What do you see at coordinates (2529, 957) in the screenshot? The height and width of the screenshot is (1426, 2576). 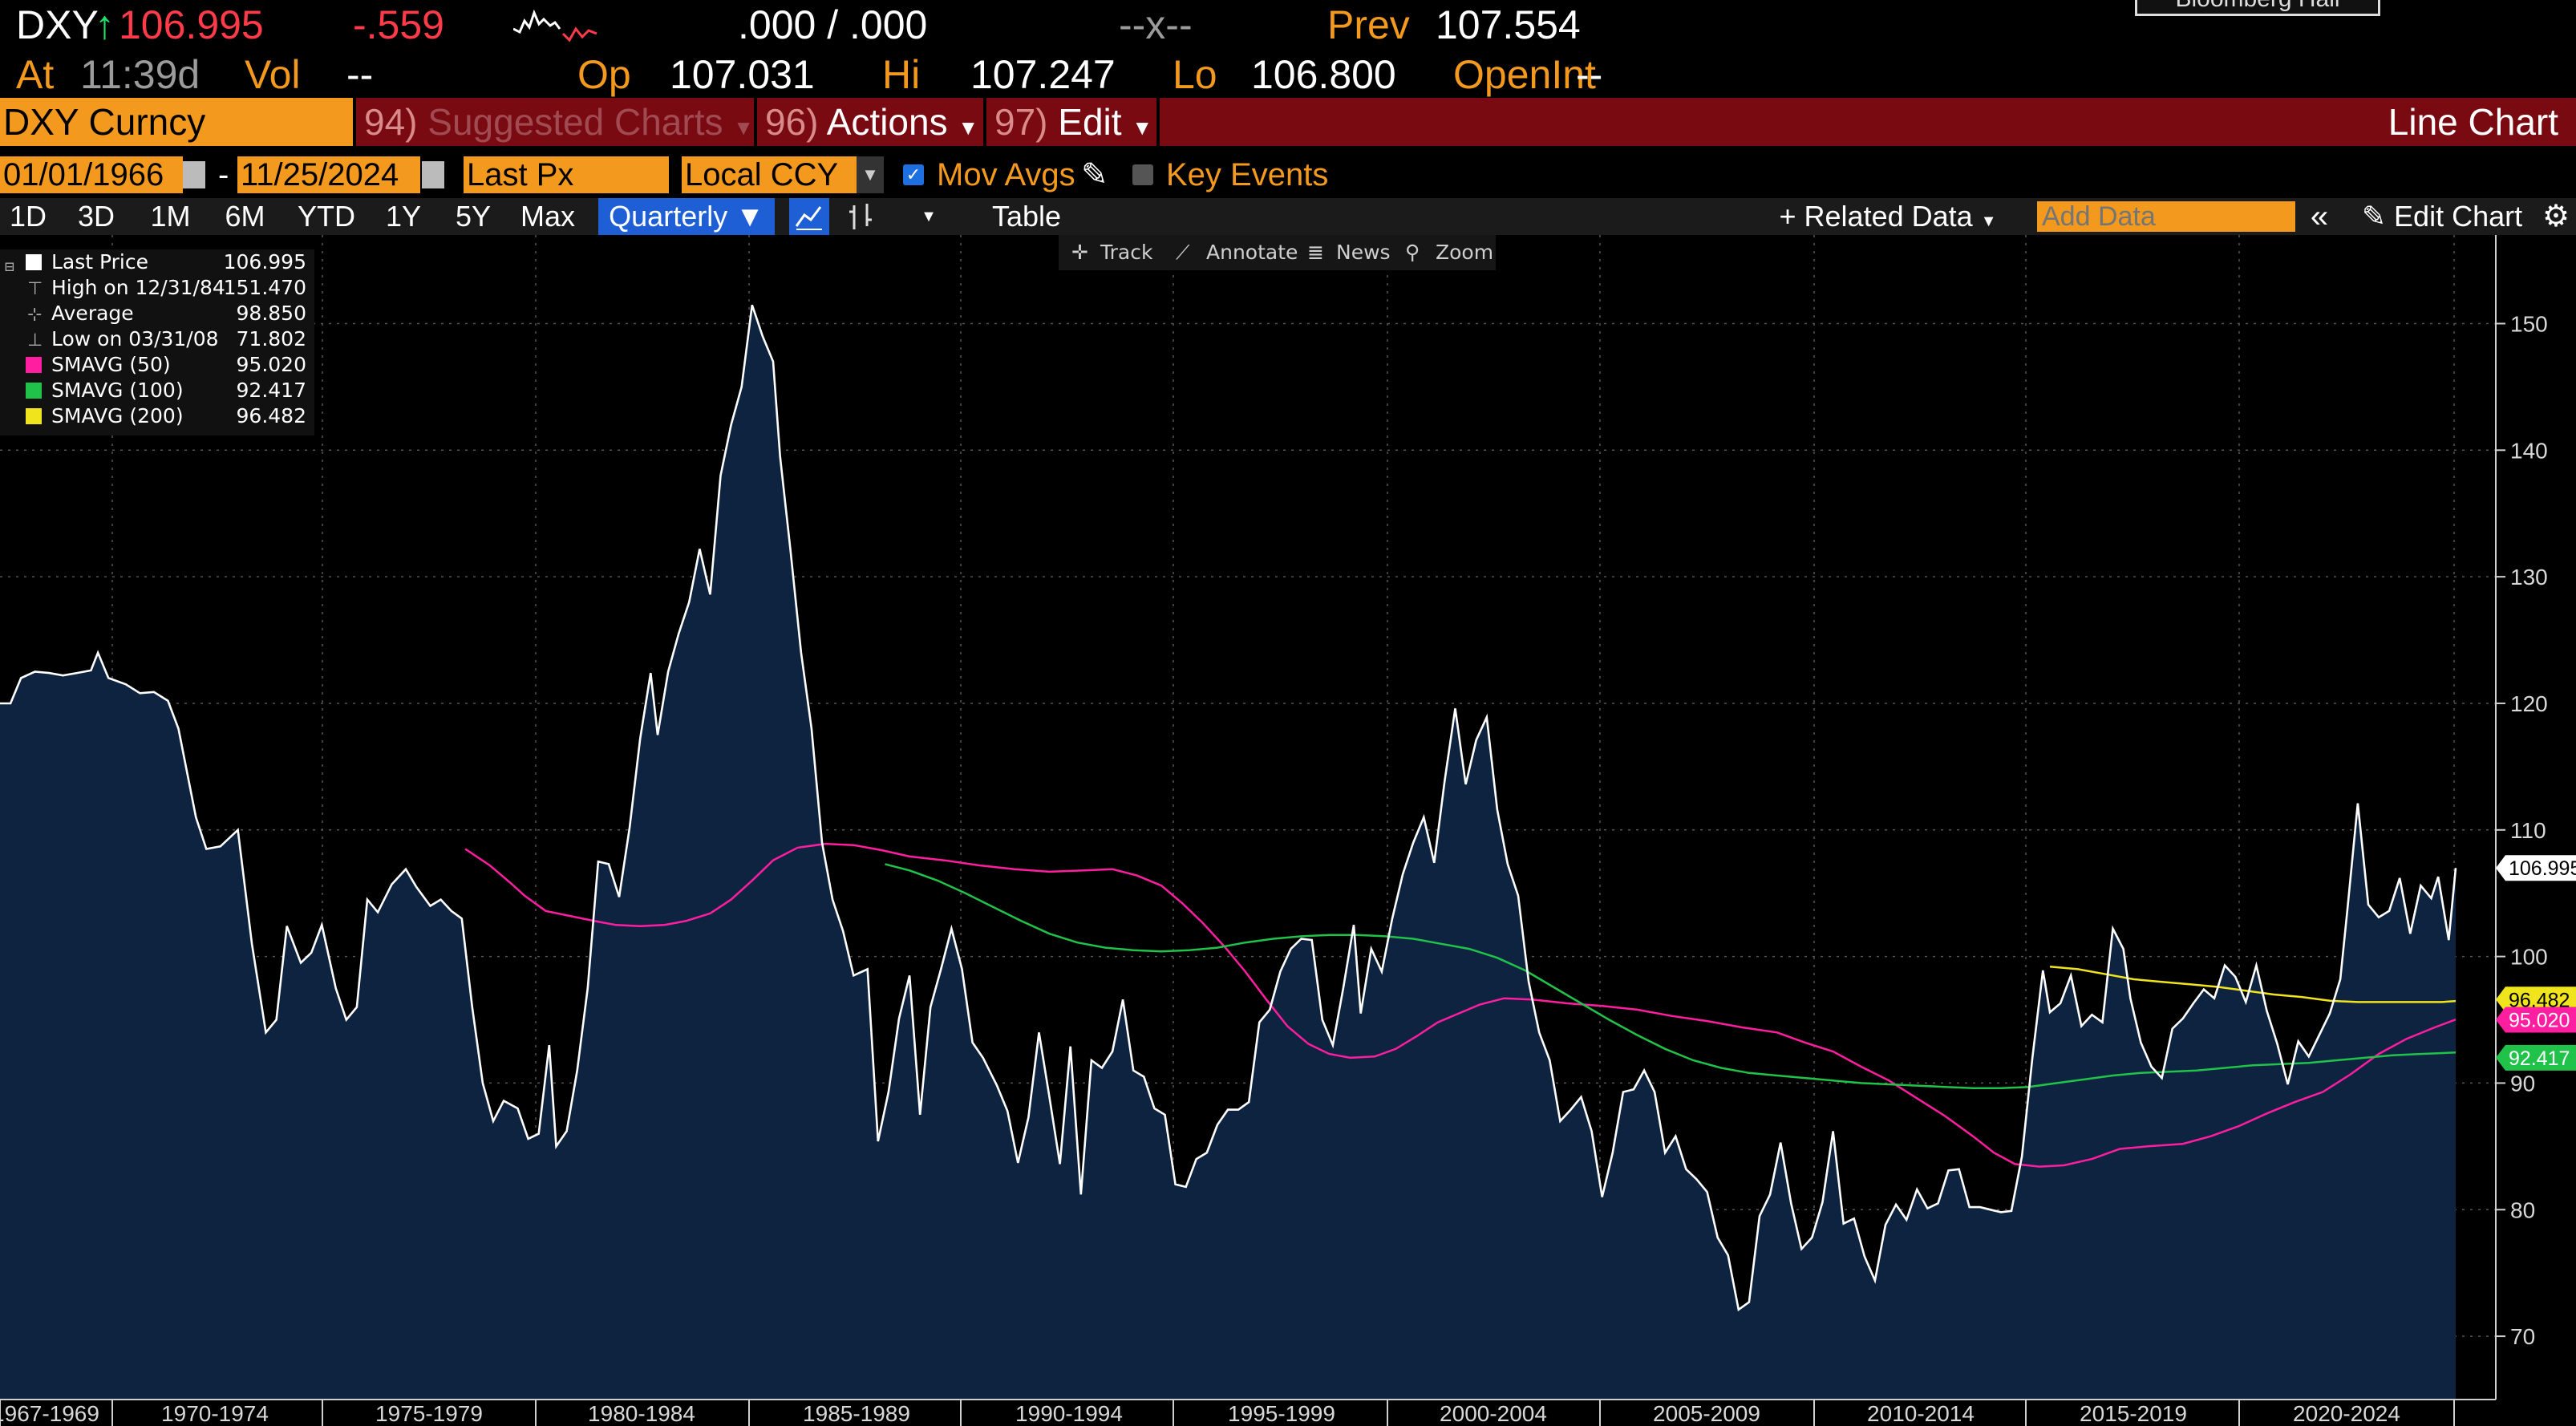 I see `y-tick-label: 100` at bounding box center [2529, 957].